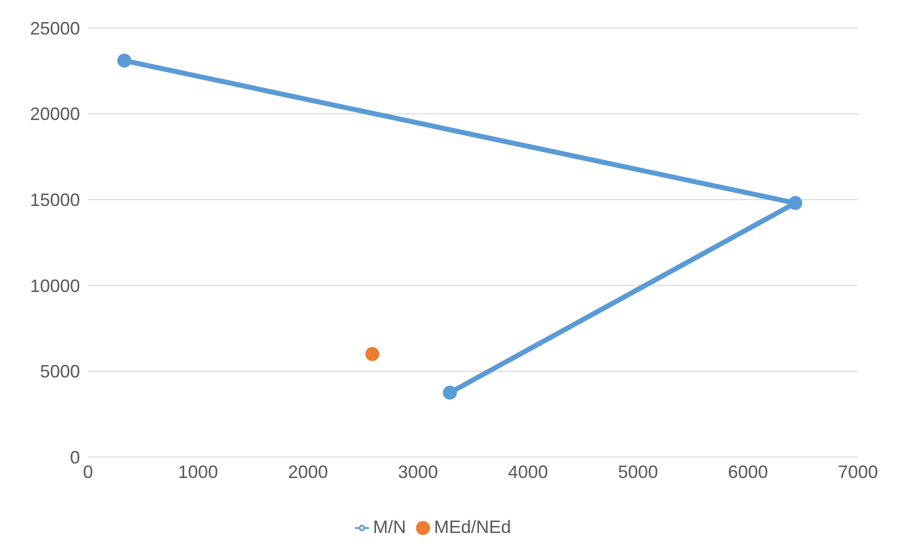 The image size is (906, 558). What do you see at coordinates (55, 200) in the screenshot?
I see `y-tick-label: 15000` at bounding box center [55, 200].